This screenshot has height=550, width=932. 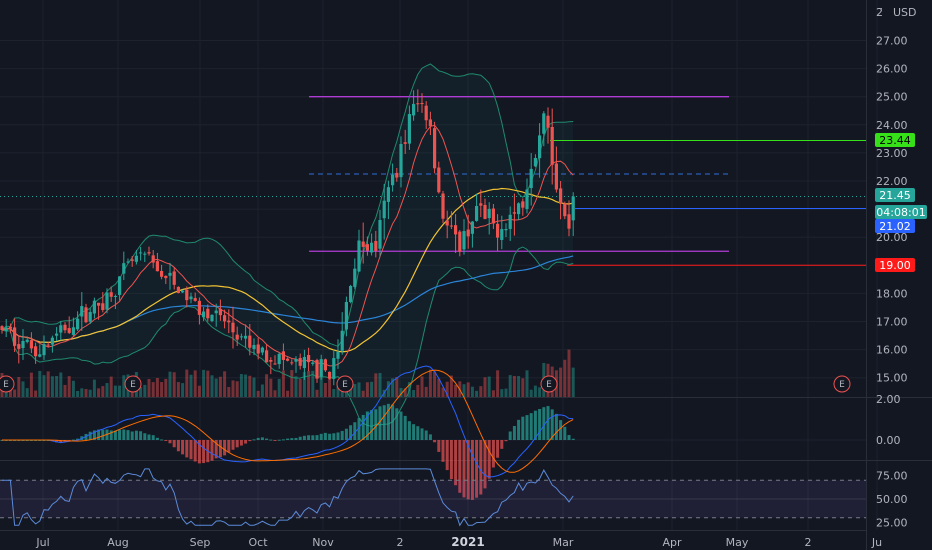 I want to click on time-tick: May, so click(x=737, y=542).